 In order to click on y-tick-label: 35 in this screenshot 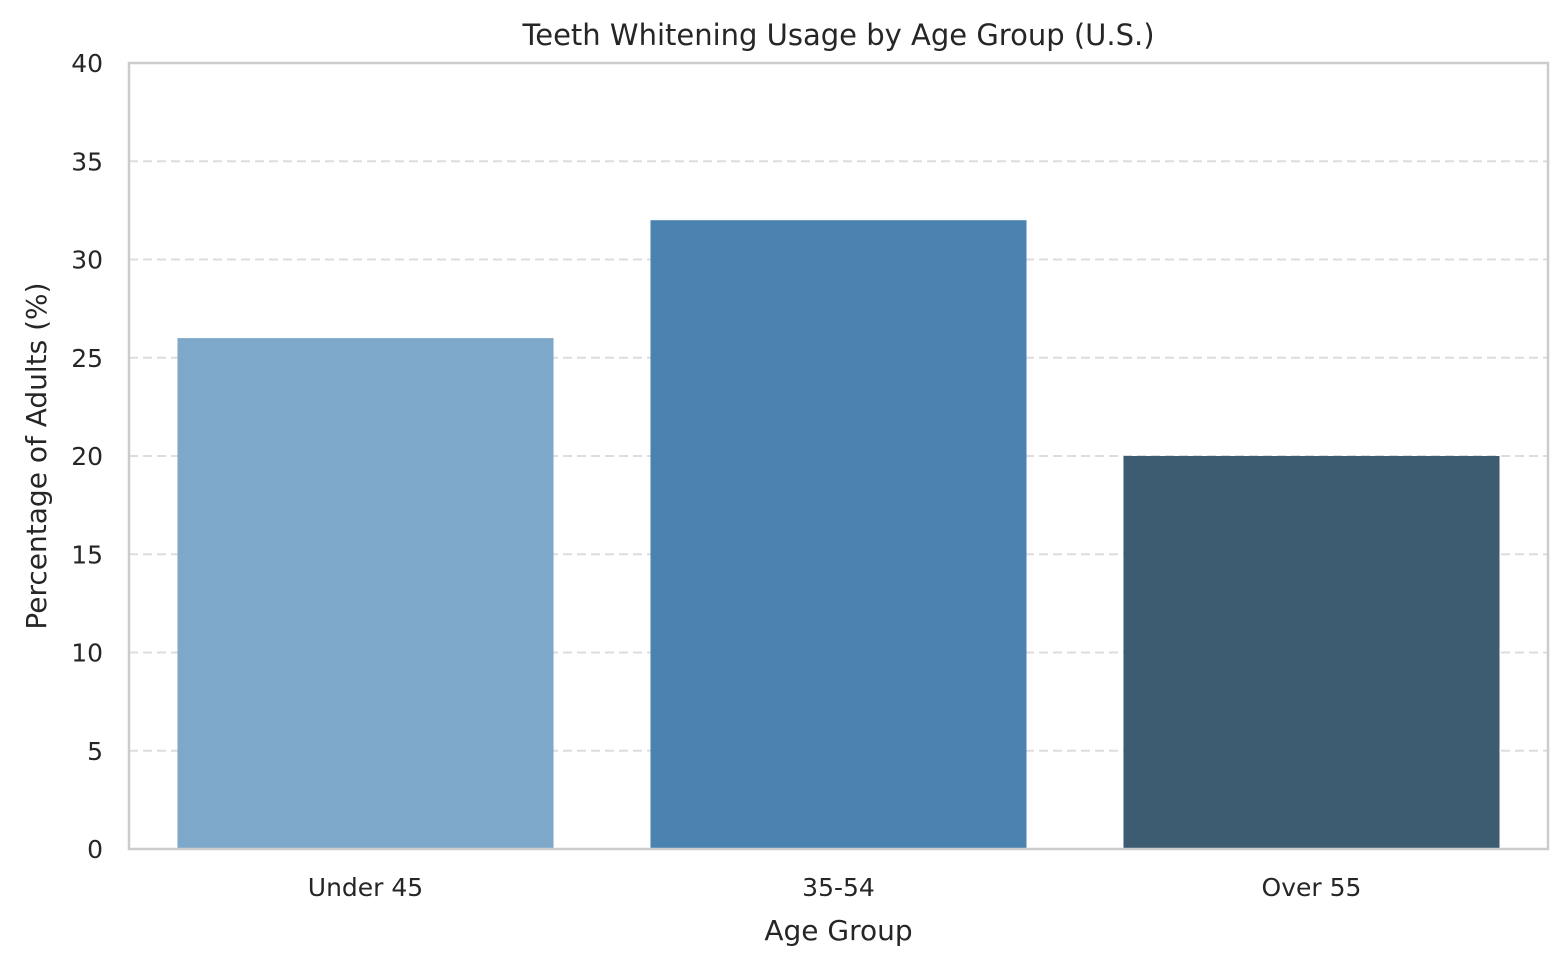, I will do `click(87, 161)`.